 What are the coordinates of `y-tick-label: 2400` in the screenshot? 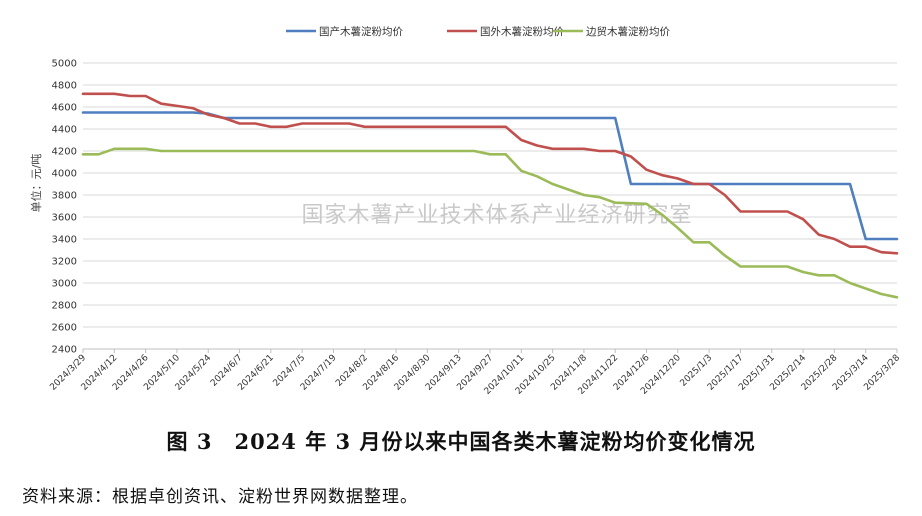 It's located at (64, 350).